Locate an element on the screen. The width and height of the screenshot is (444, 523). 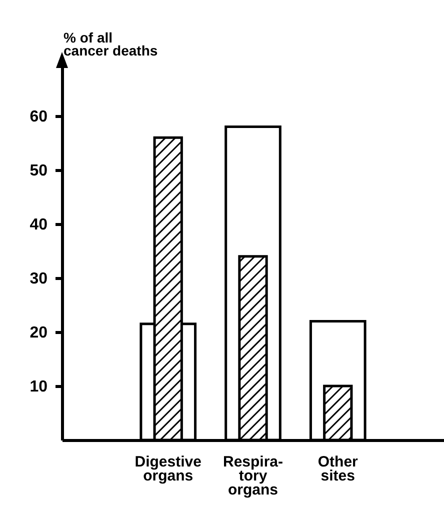
x-tick-label: Respira- tory organs is located at coordinates (253, 476).